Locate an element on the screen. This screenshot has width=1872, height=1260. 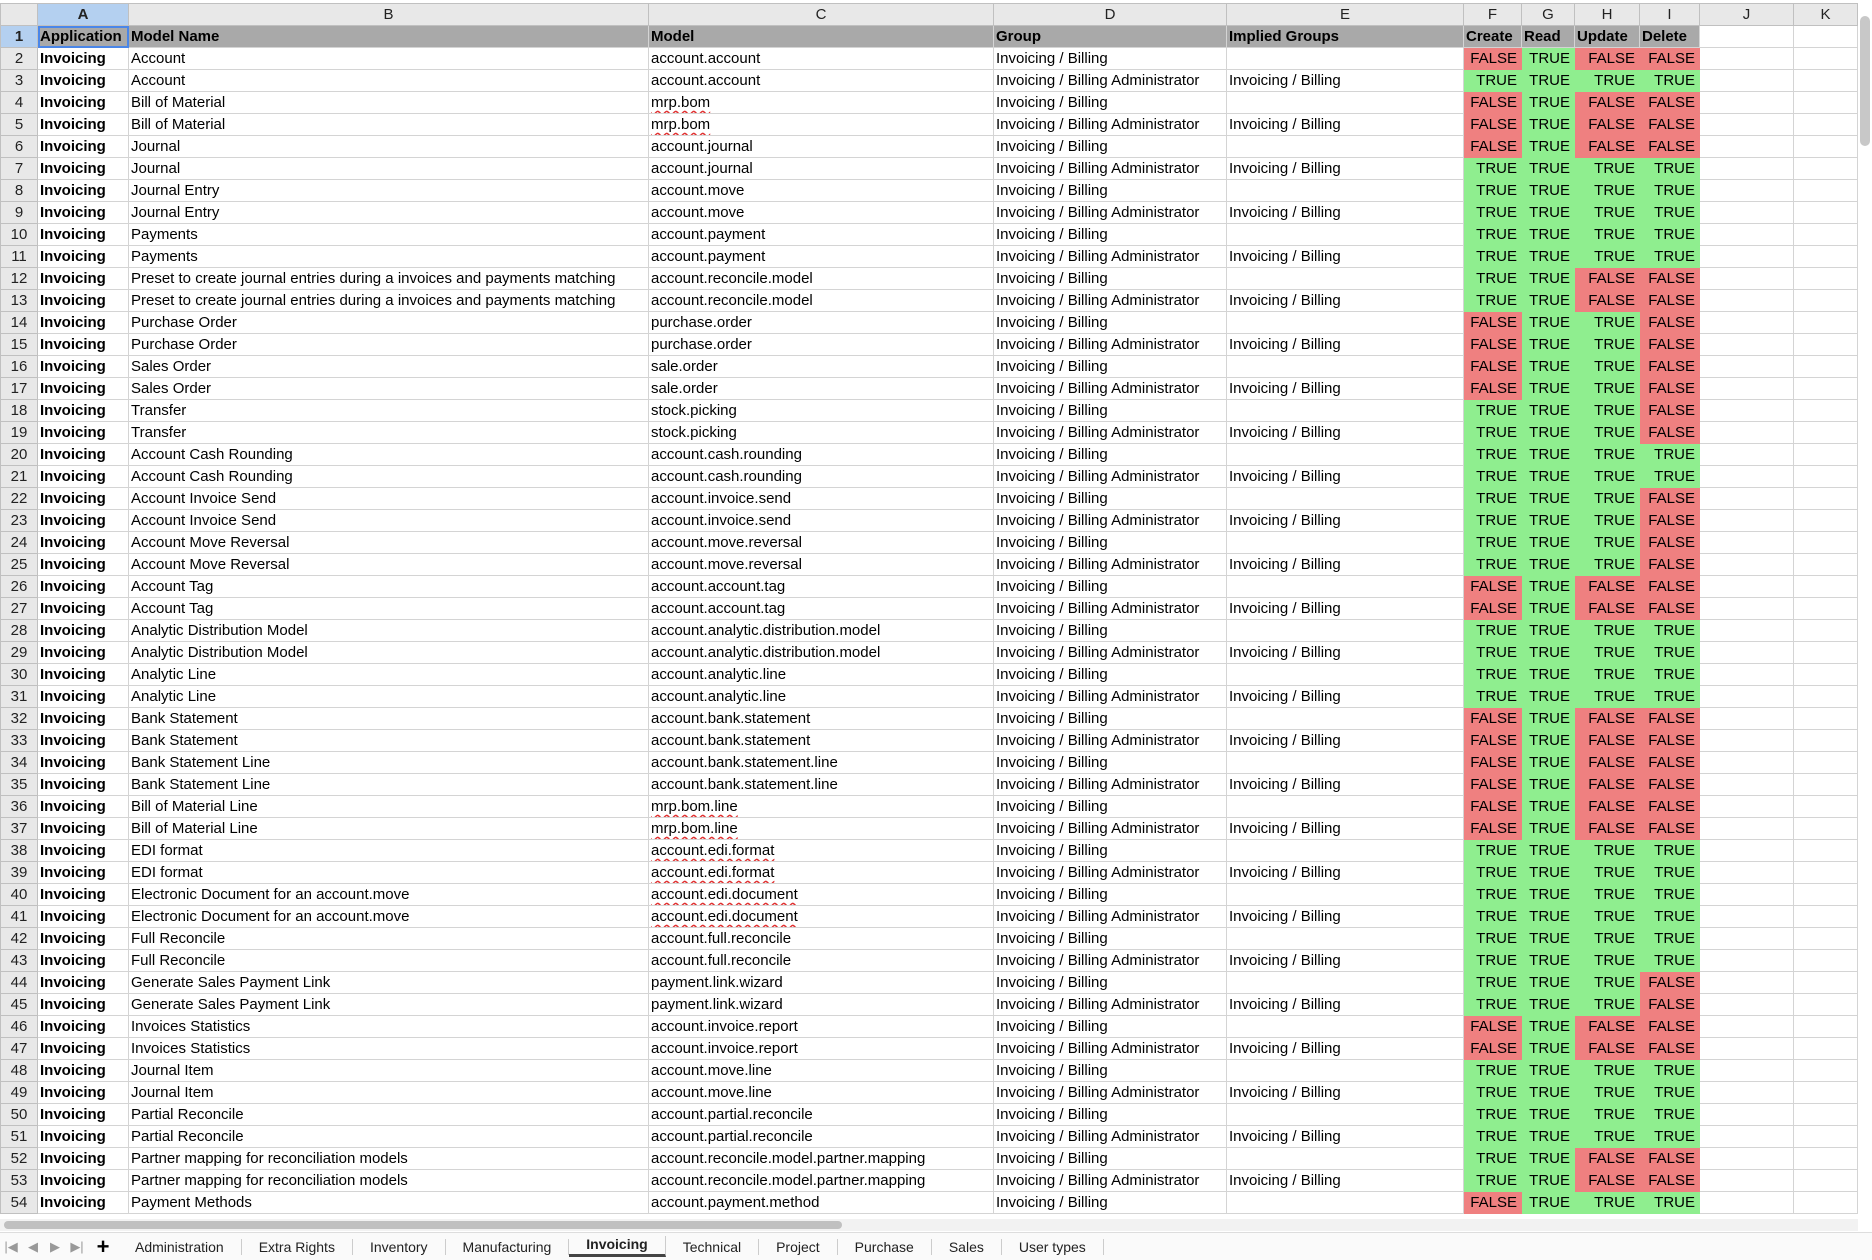
row-header: 45 is located at coordinates (19, 1004).